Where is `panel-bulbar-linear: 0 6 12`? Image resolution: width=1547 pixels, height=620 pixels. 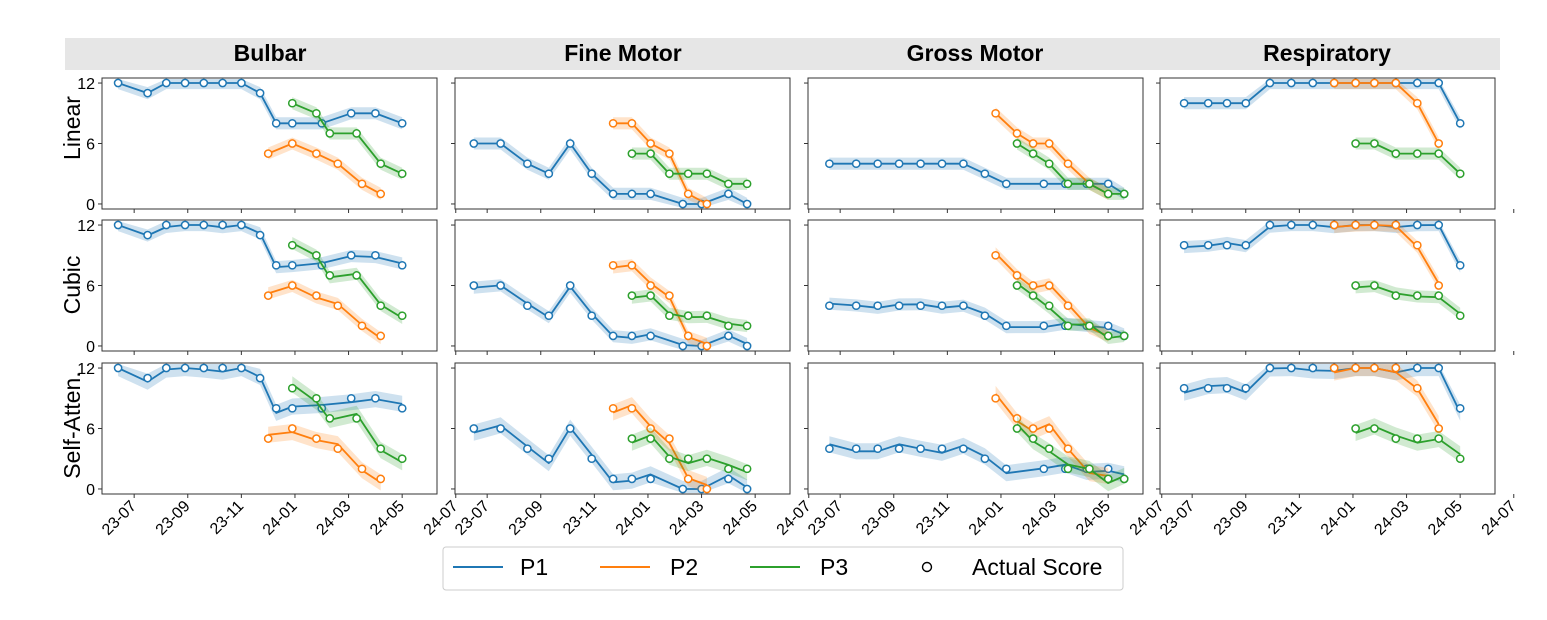
panel-bulbar-linear: 0 6 12 is located at coordinates (267, 145).